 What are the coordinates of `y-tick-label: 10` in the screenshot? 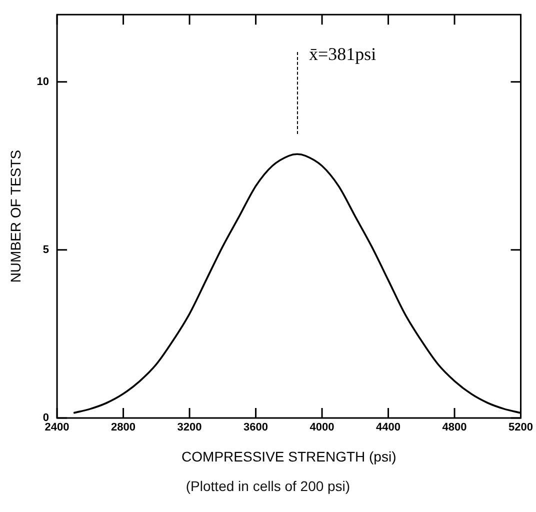 It's located at (43, 82).